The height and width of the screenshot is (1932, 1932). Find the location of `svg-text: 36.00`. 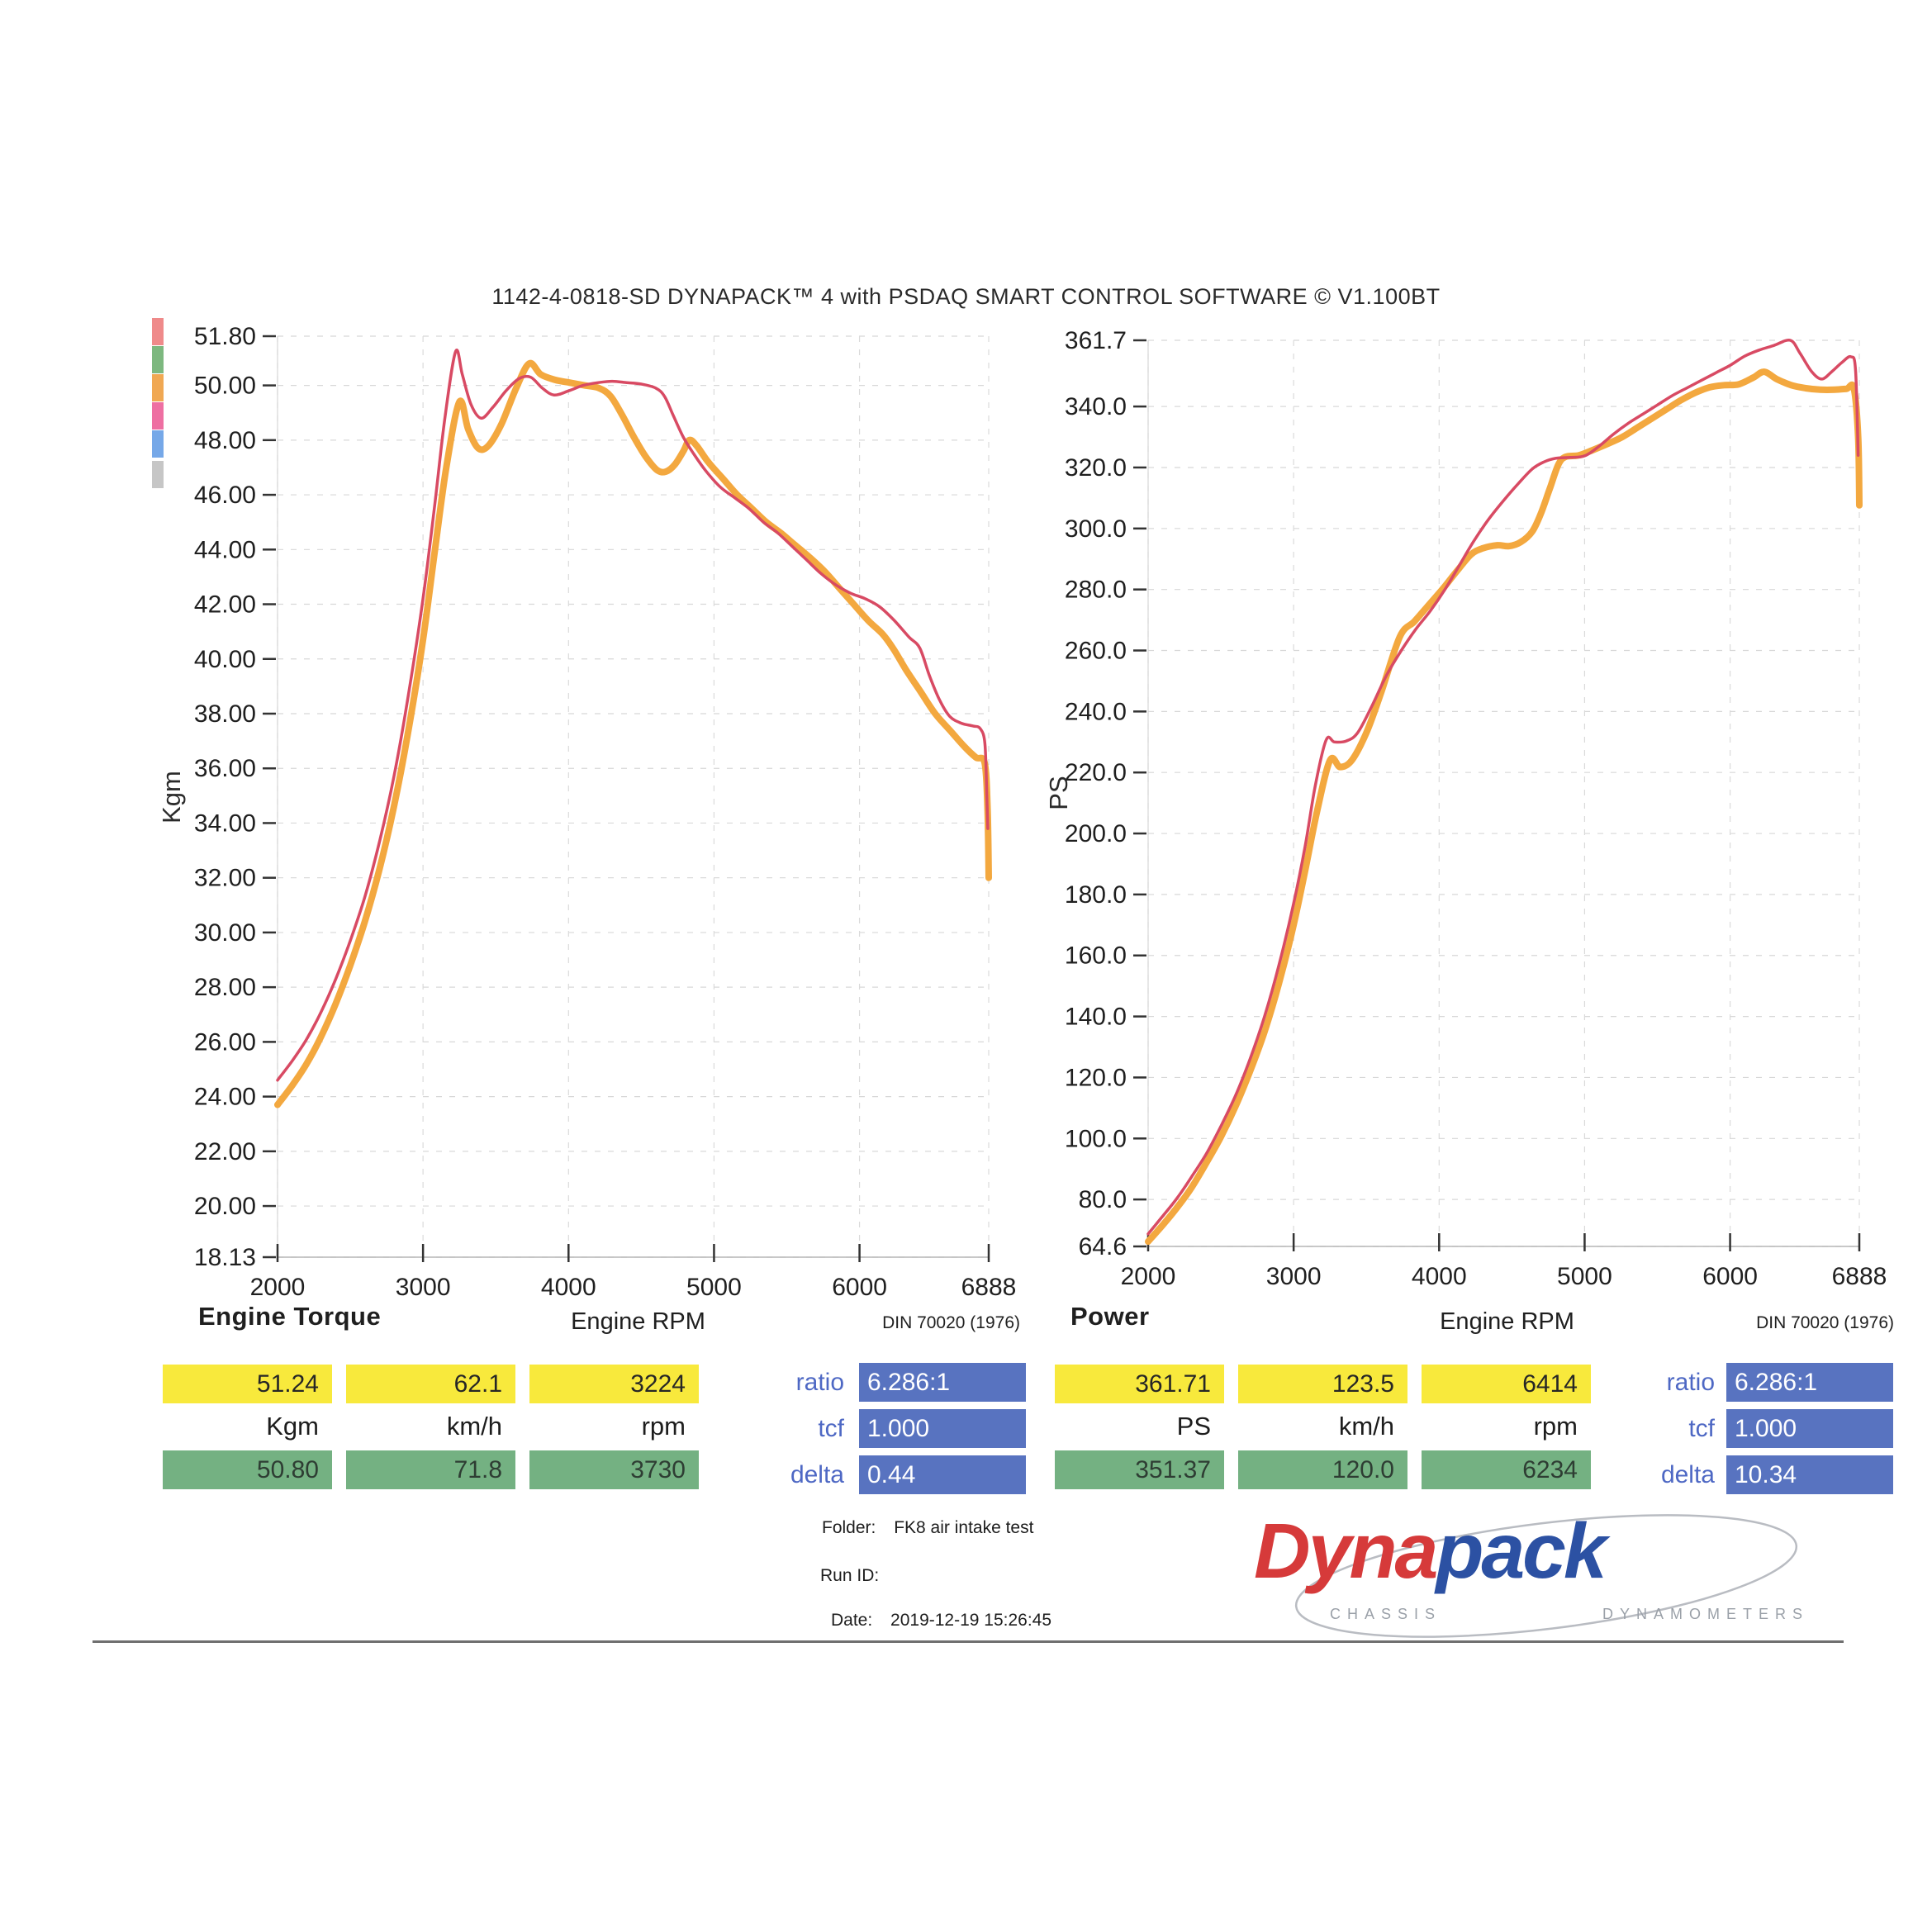

svg-text: 36.00 is located at coordinates (225, 768).